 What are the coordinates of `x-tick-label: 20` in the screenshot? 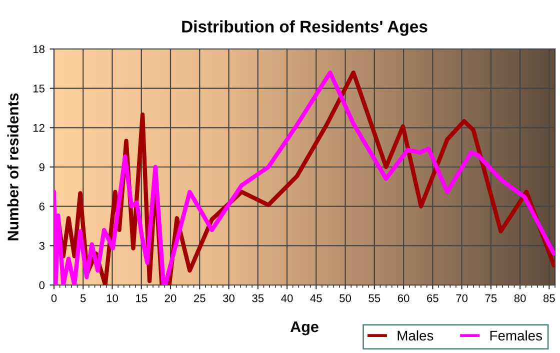 It's located at (170, 298).